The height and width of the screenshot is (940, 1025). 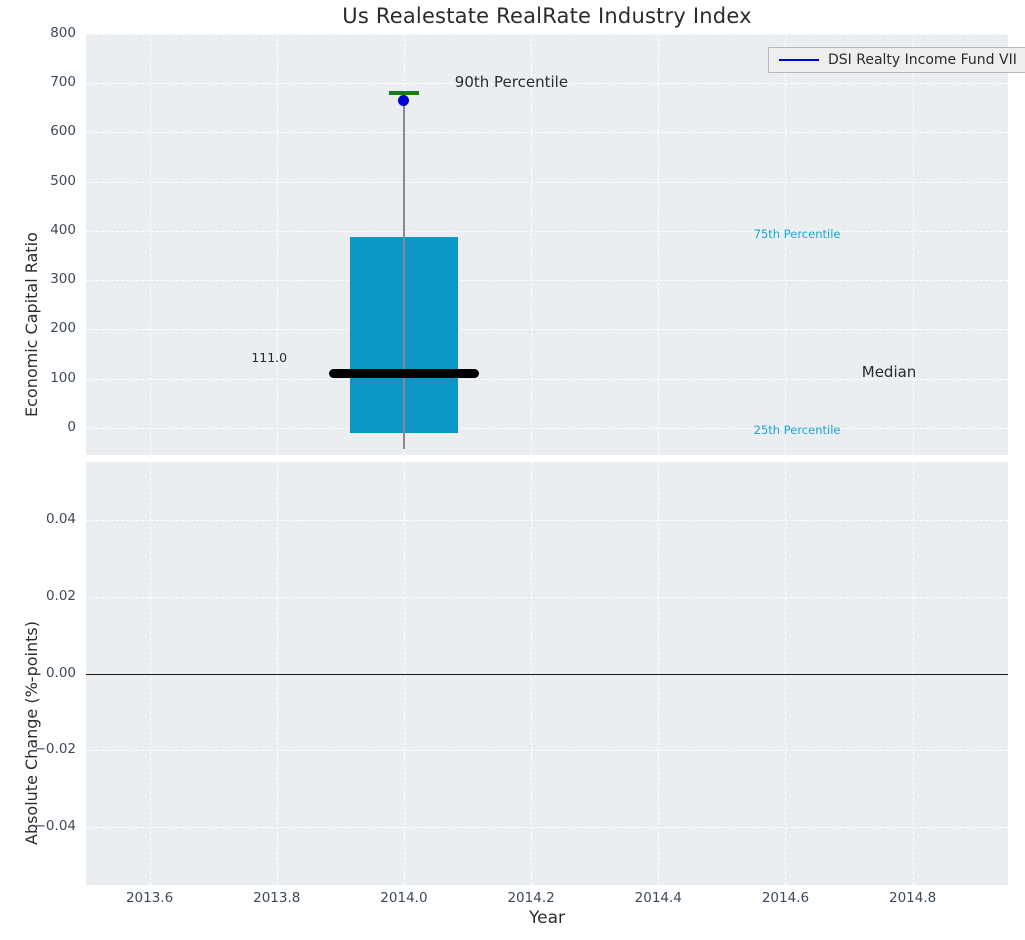 What do you see at coordinates (799, 60) in the screenshot?
I see `legend-line-swatch` at bounding box center [799, 60].